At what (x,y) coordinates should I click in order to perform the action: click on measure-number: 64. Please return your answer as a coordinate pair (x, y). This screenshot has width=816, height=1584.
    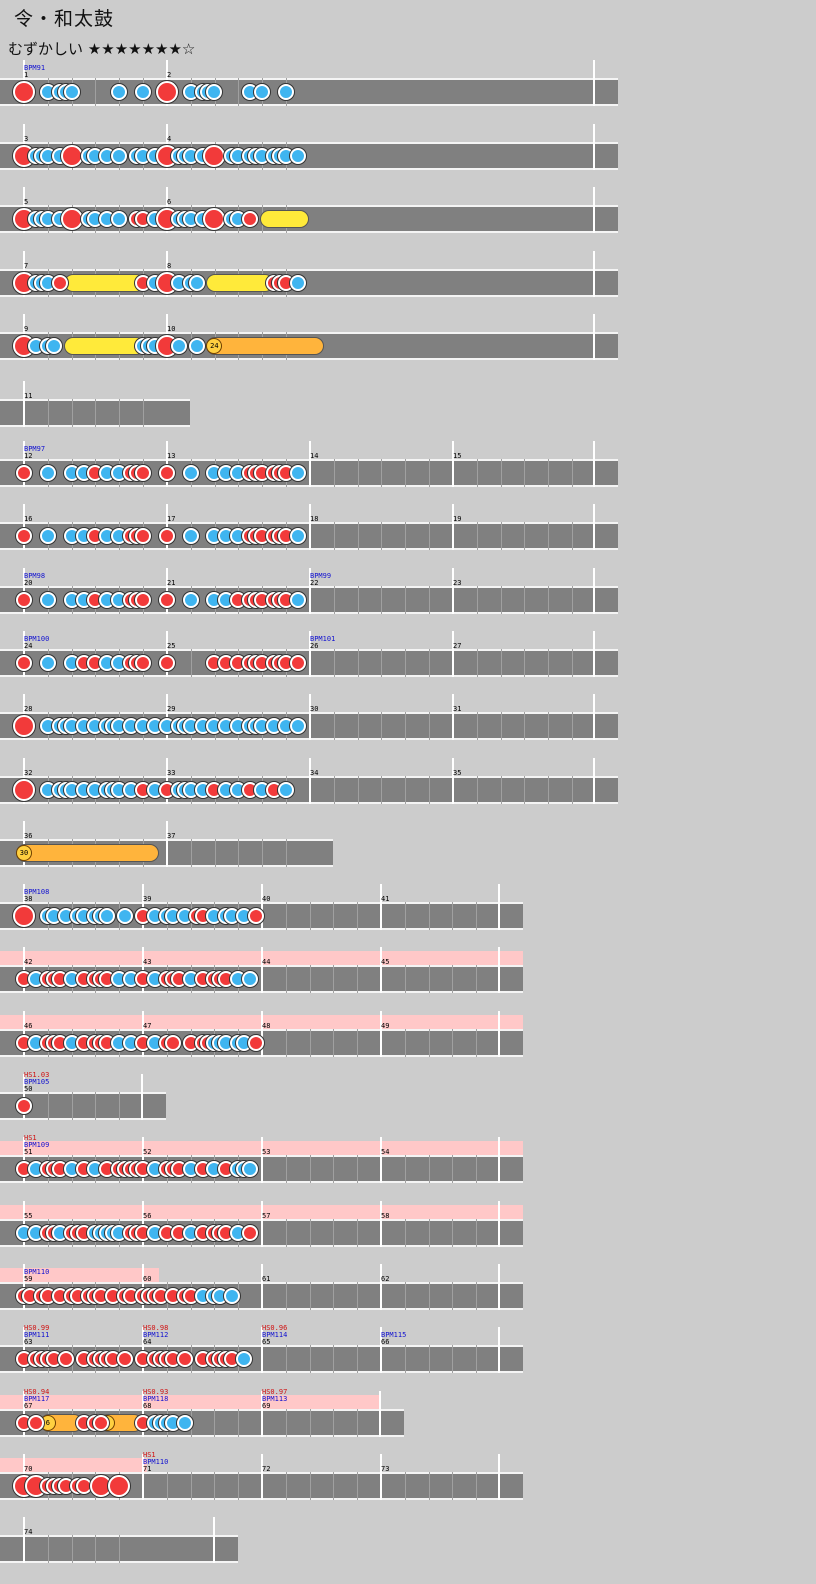
    Looking at the image, I should click on (147, 1342).